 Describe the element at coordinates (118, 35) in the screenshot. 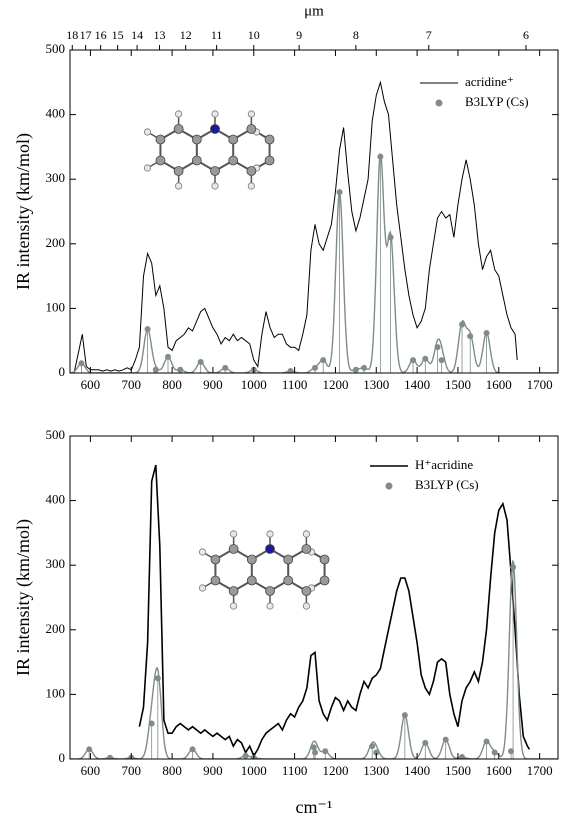

I see `x2-tick-label: 15` at that location.